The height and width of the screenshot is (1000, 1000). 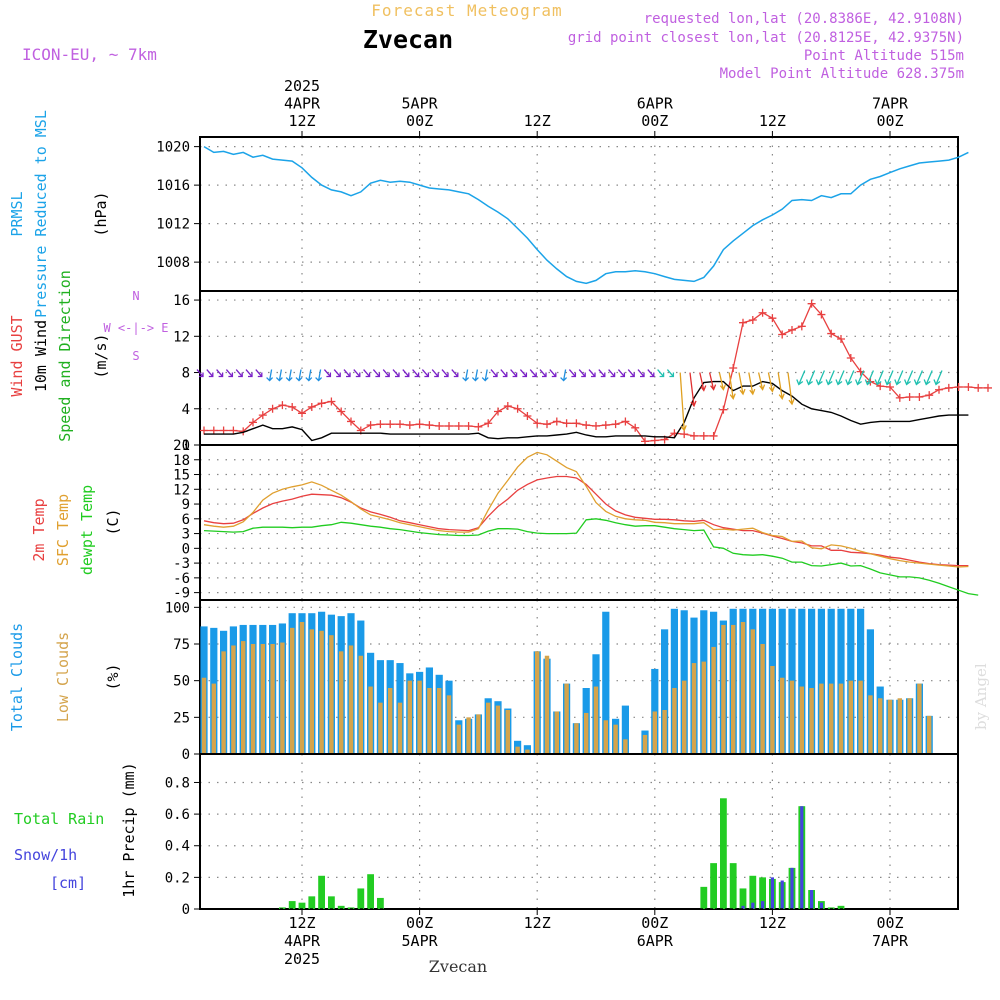 What do you see at coordinates (181, 301) in the screenshot?
I see `wind-ytick-label: 16` at bounding box center [181, 301].